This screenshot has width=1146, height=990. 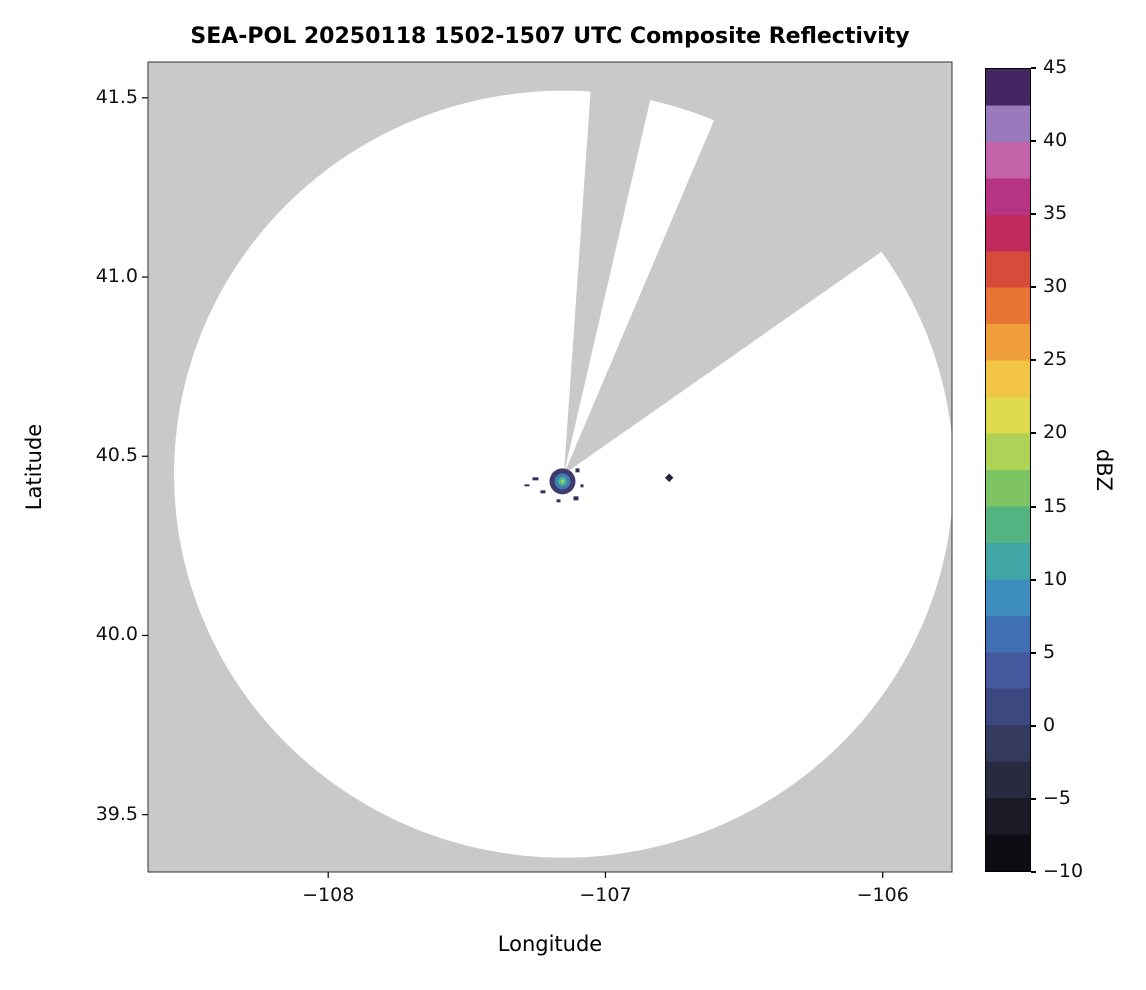 What do you see at coordinates (1055, 432) in the screenshot?
I see `colorbar-tick-label: 20` at bounding box center [1055, 432].